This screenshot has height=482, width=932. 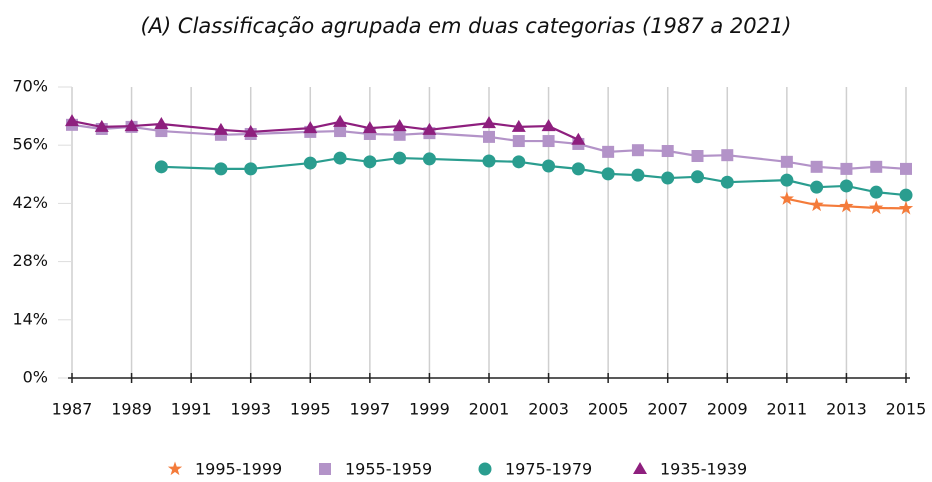 What do you see at coordinates (703, 469) in the screenshot?
I see `legend-label: 1935-1939` at bounding box center [703, 469].